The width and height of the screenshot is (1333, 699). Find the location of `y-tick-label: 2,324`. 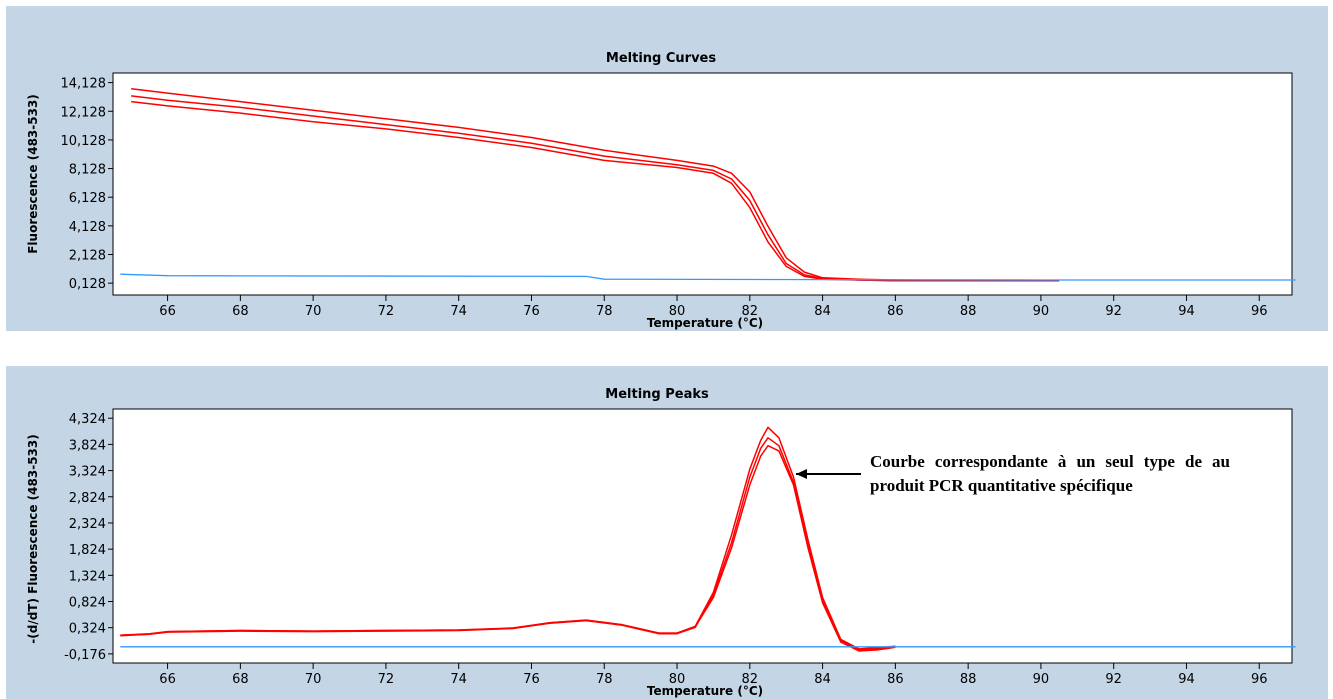

y-tick-label: 2,324 is located at coordinates (87, 524).